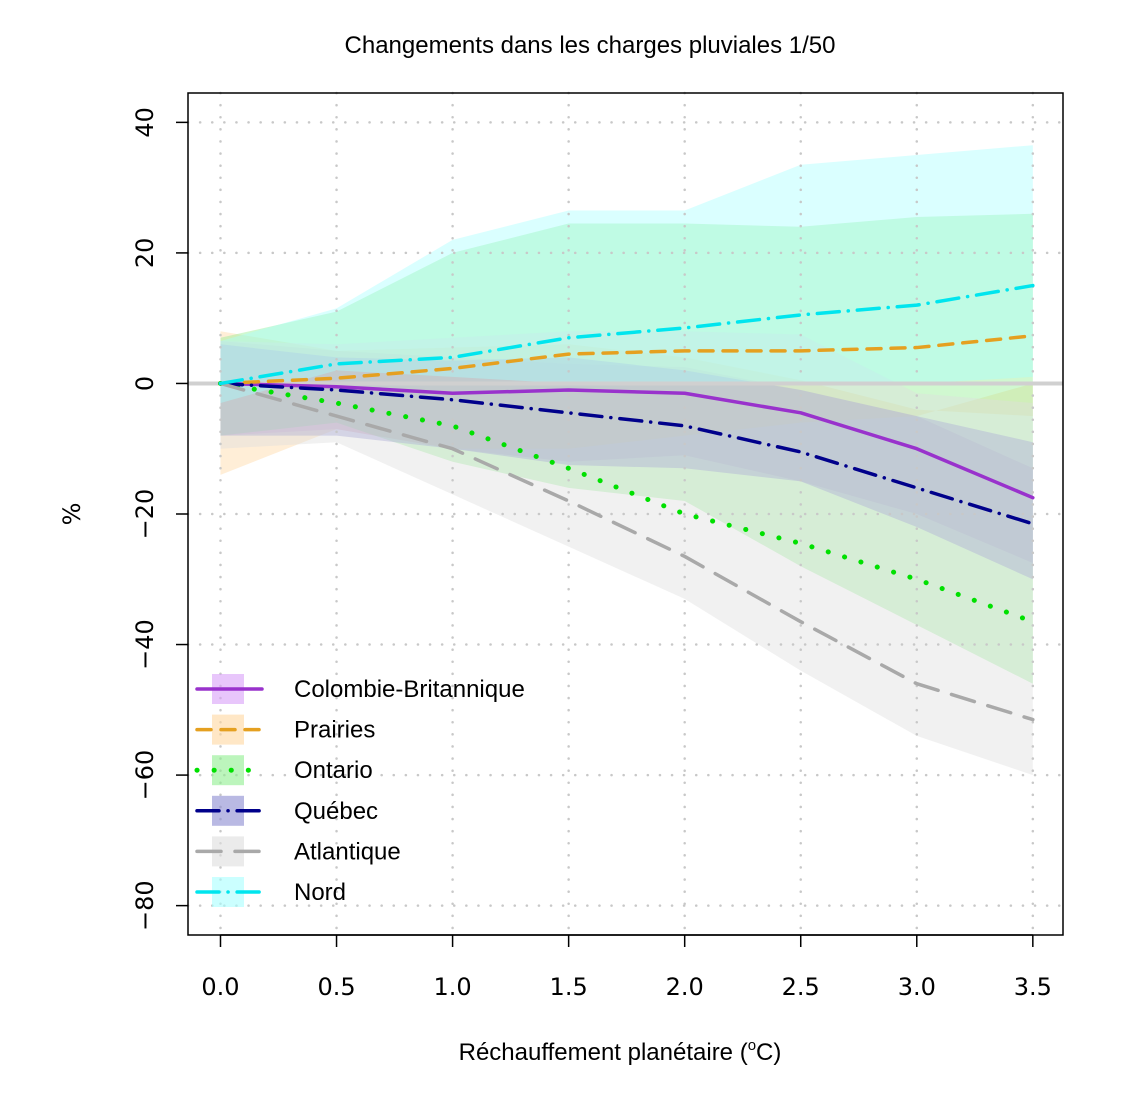  Describe the element at coordinates (626, 967) in the screenshot. I see `x-axis: 0.0 0.5 1.0 1.5 2.0 2.5 3.0 3.5` at that location.